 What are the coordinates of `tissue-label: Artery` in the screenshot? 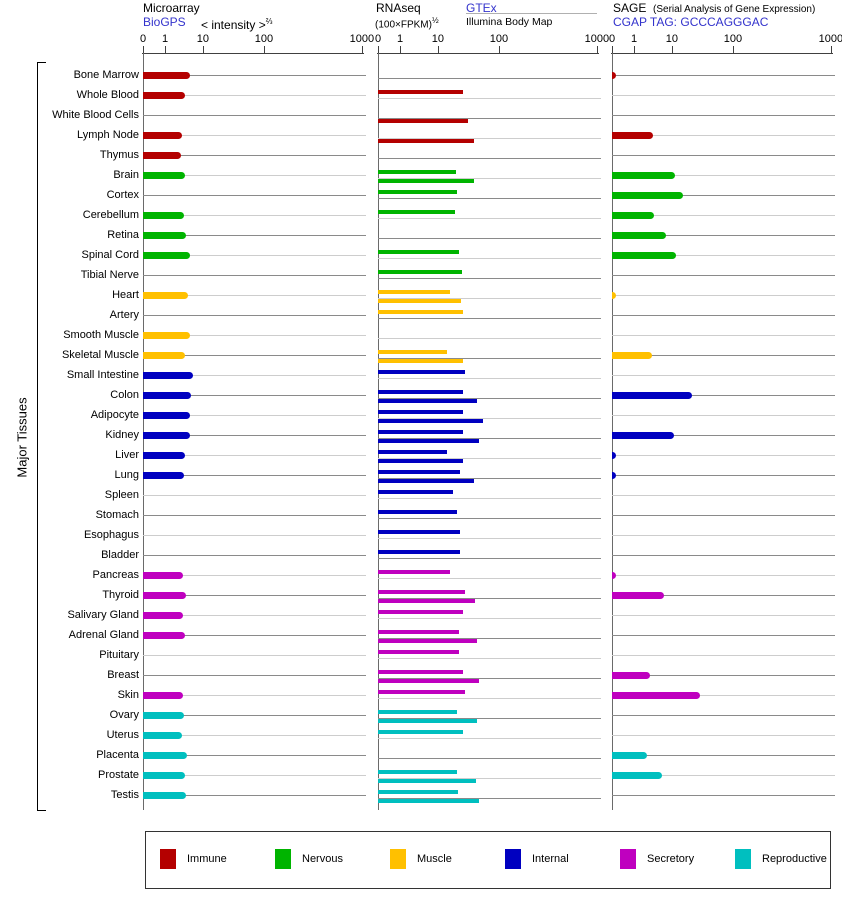 It's located at (124, 315).